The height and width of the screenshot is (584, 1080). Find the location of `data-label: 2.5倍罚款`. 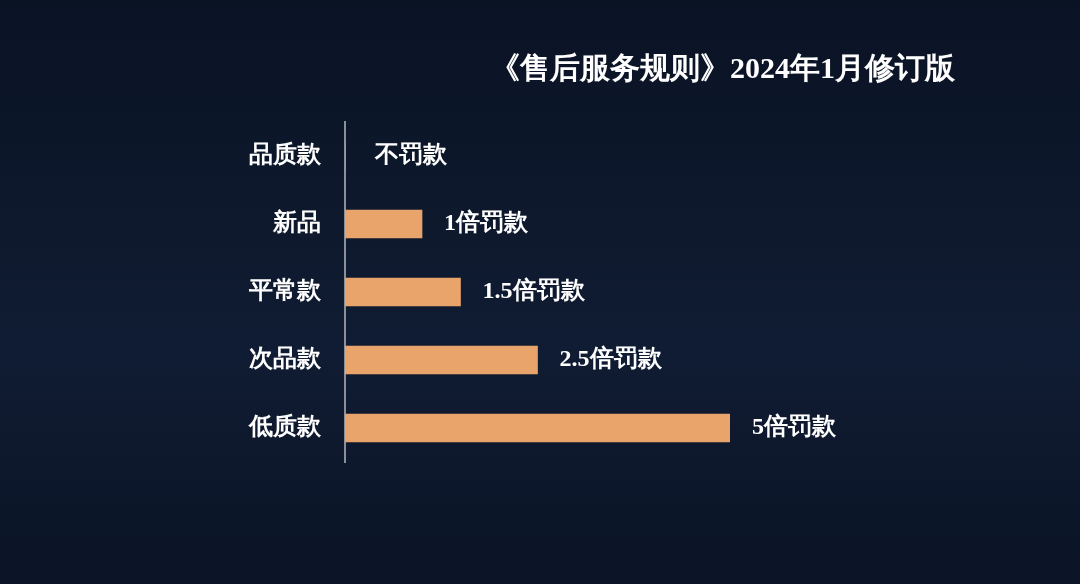

data-label: 2.5倍罚款 is located at coordinates (611, 358).